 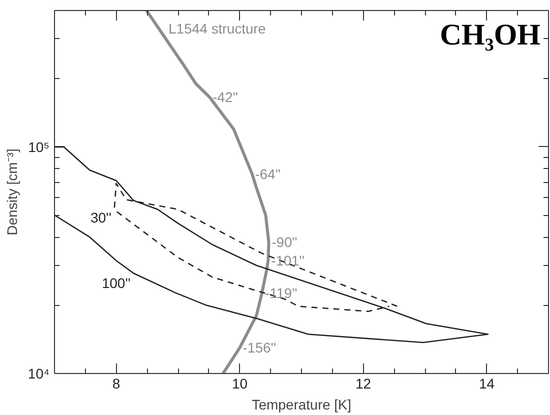 What do you see at coordinates (363, 384) in the screenshot?
I see `x-tick-label: 12` at bounding box center [363, 384].